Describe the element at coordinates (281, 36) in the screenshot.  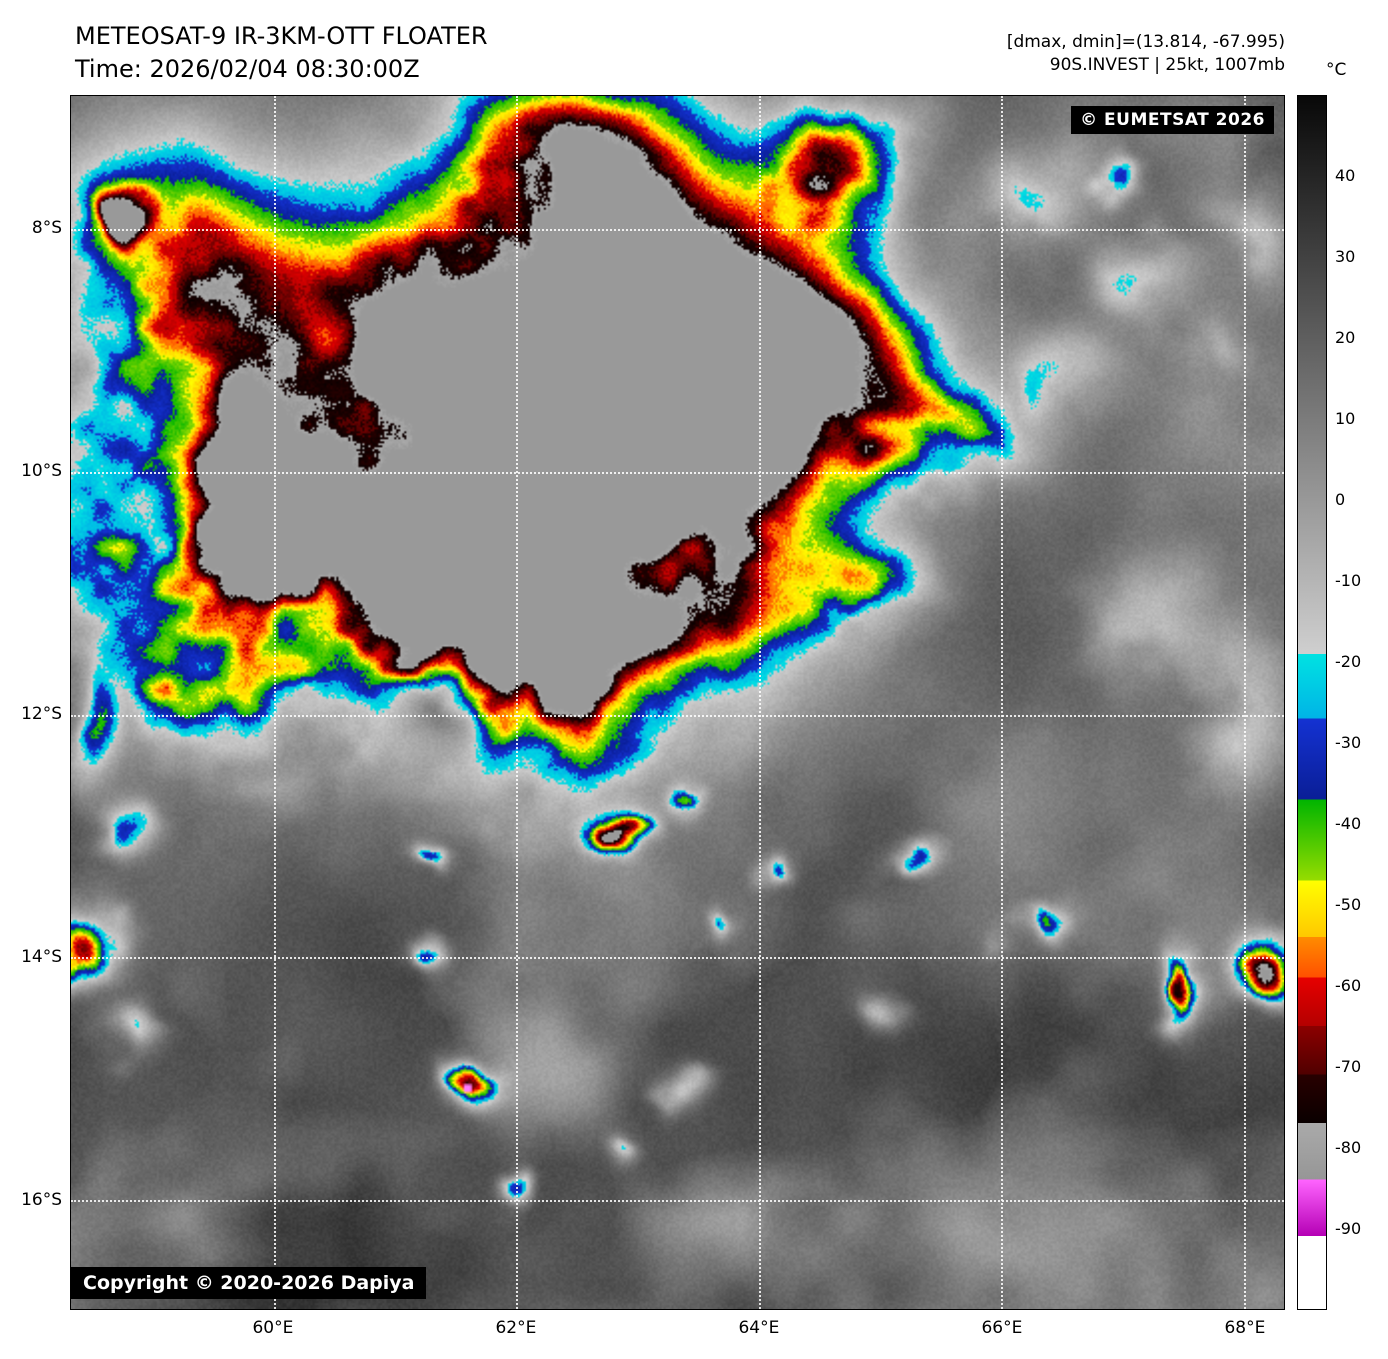
I see `product-title: METEOSAT-9 IR-3KM-OTT FLOATER` at that location.